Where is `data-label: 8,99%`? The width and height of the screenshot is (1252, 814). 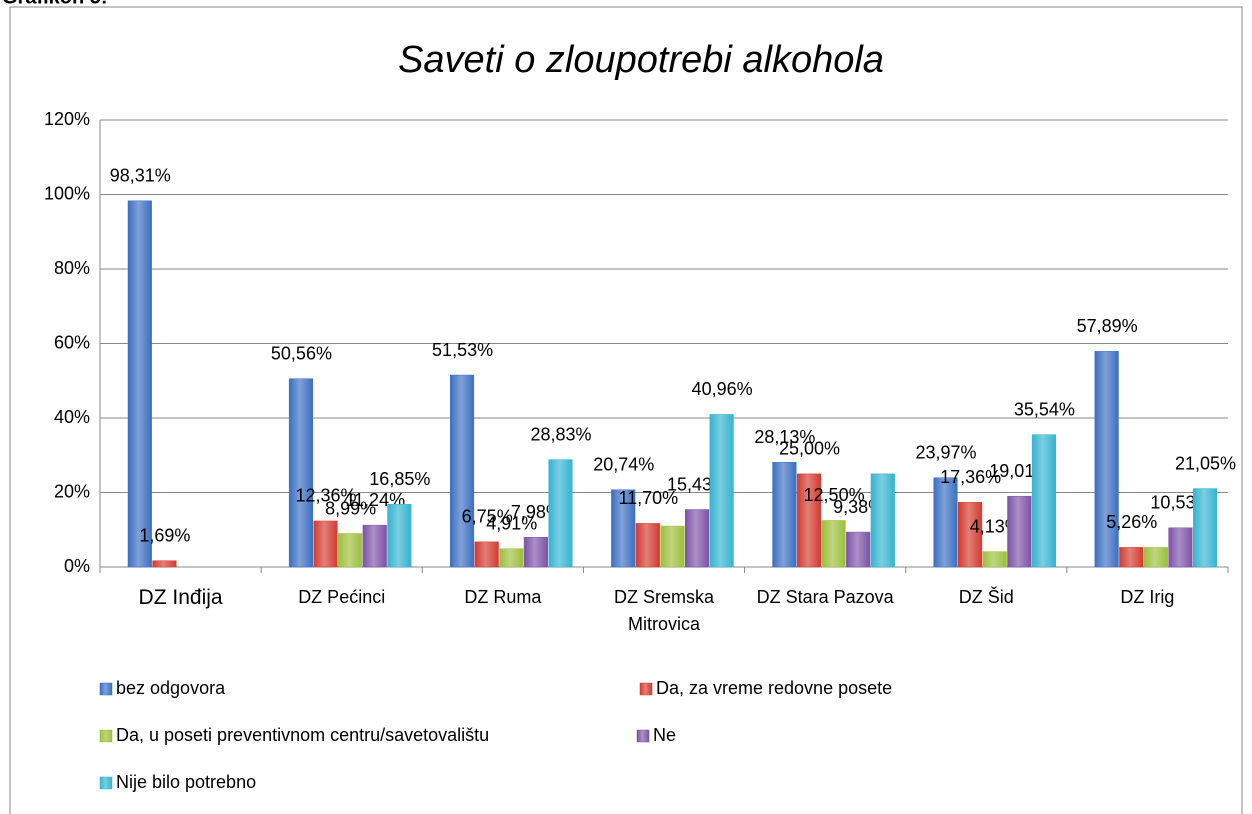 data-label: 8,99% is located at coordinates (350, 508).